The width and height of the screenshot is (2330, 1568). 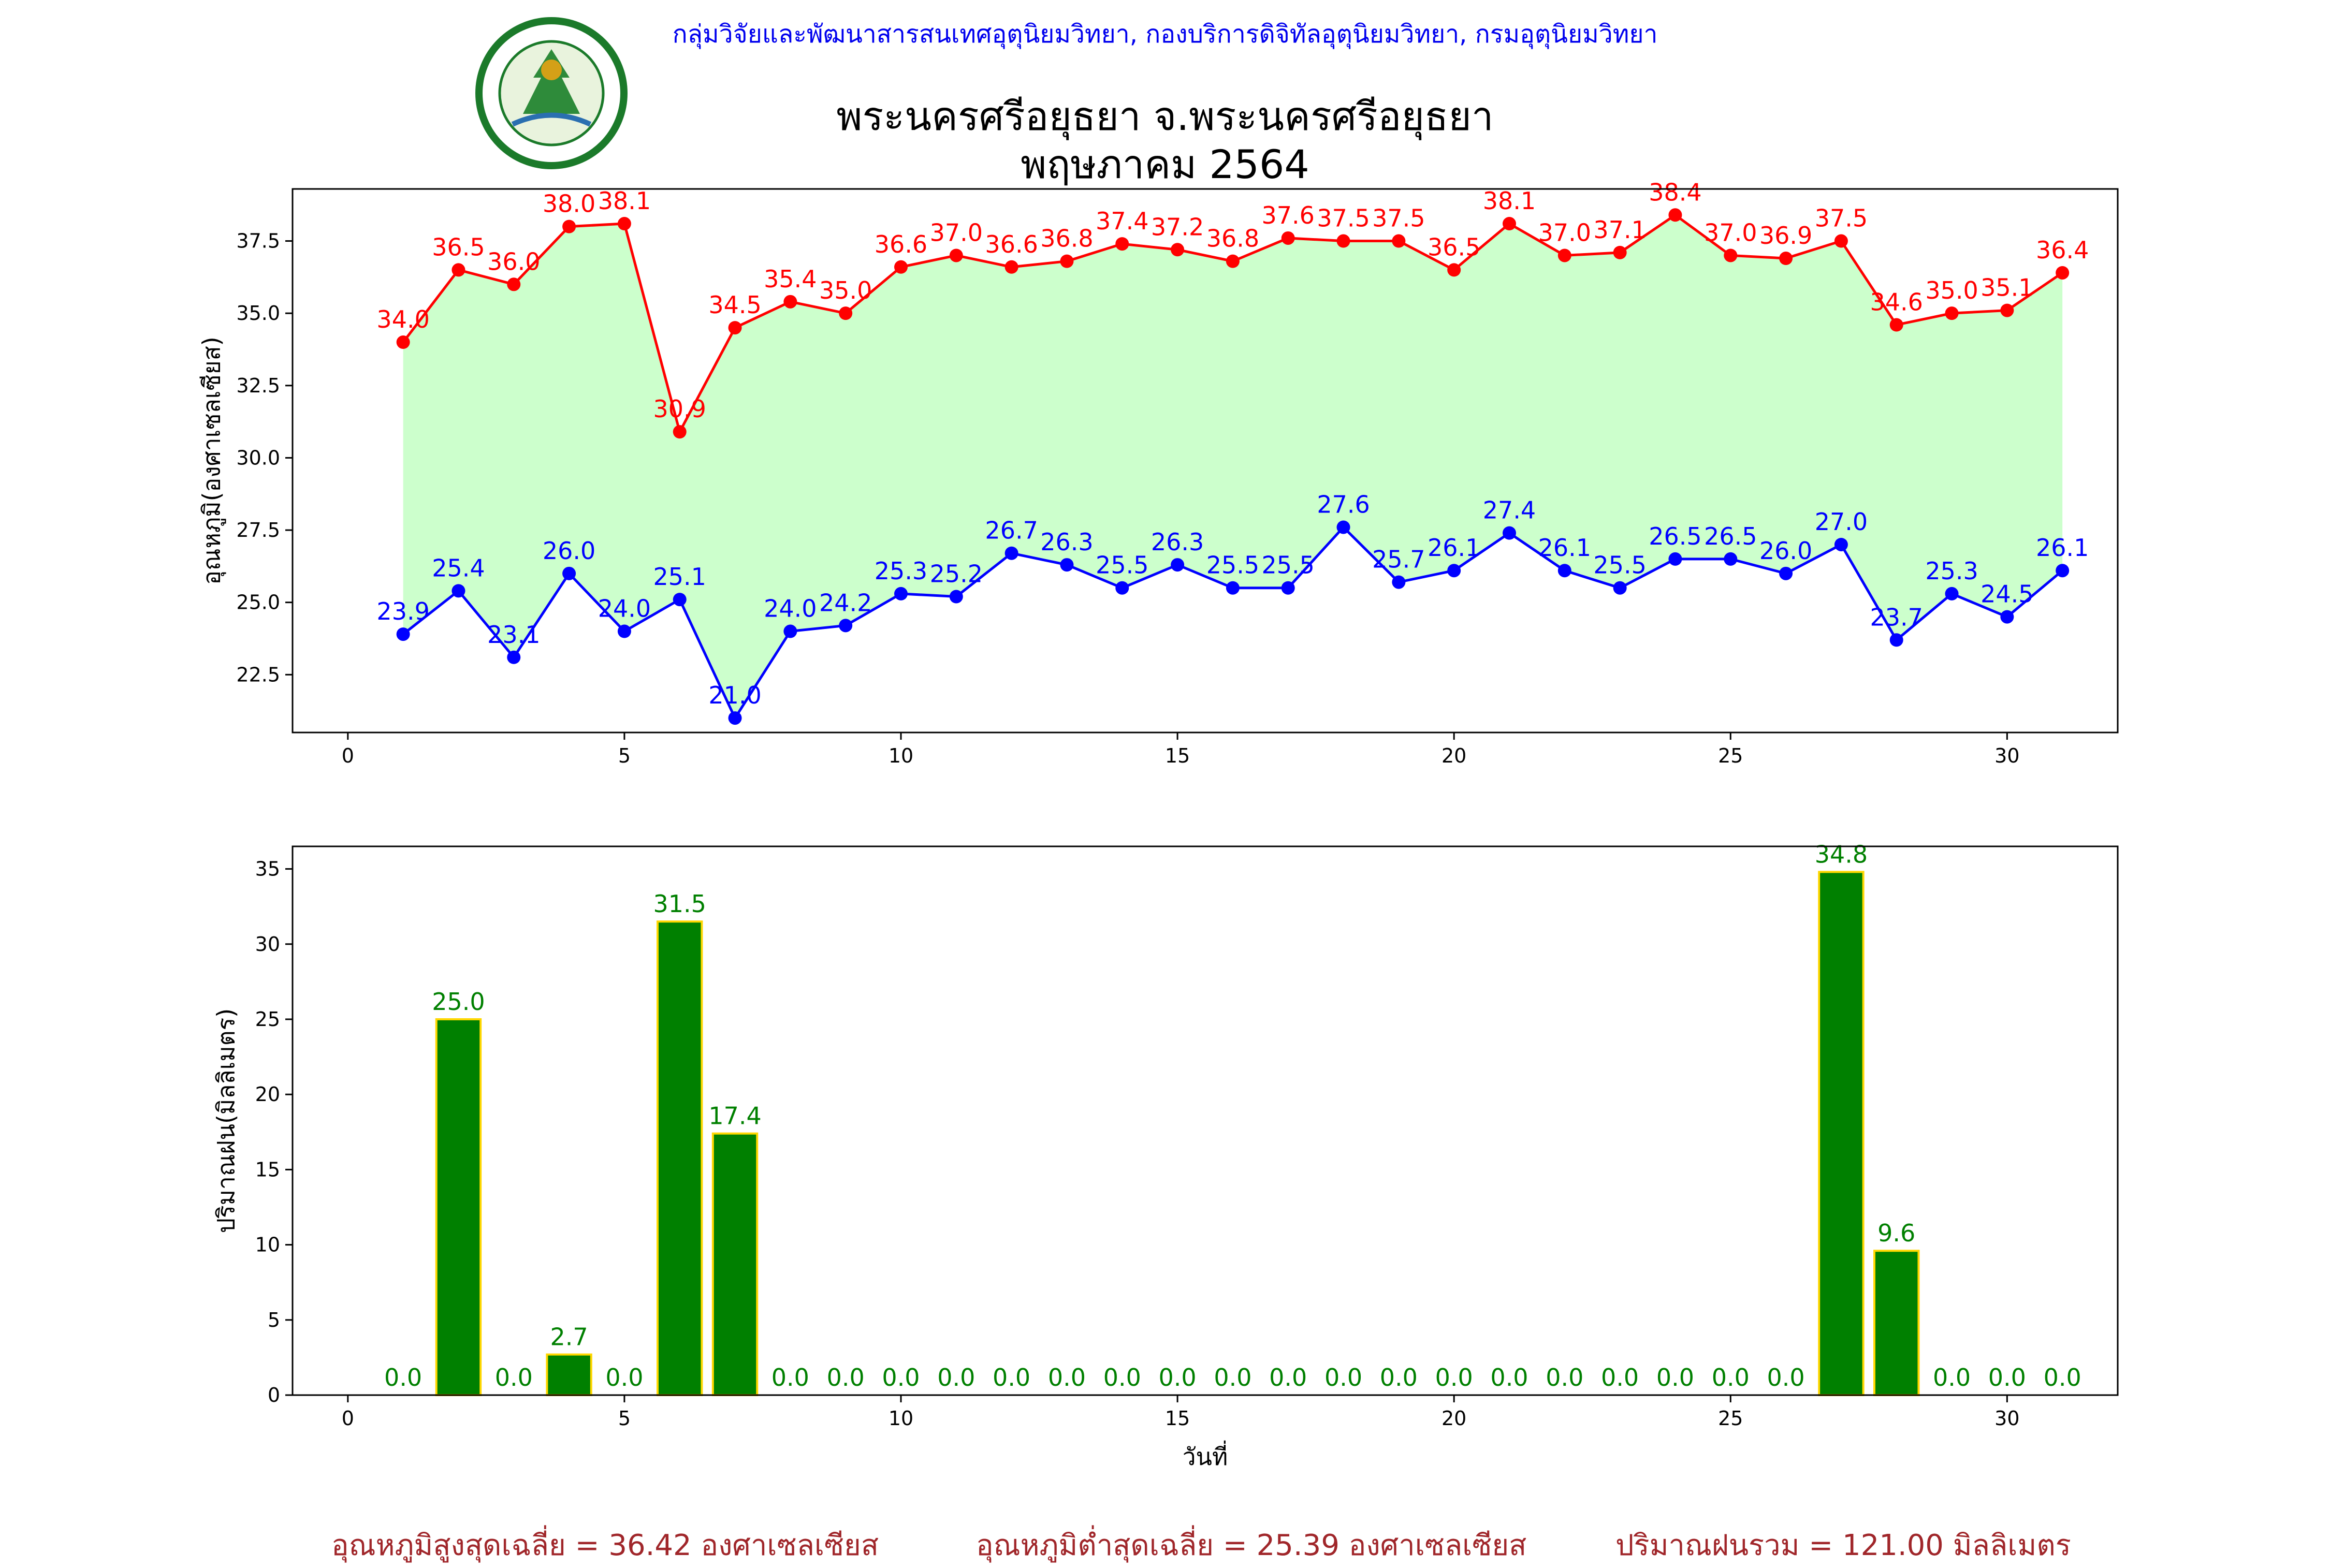 What do you see at coordinates (1177, 227) in the screenshot?
I see `max-temperature-label: 37.2` at bounding box center [1177, 227].